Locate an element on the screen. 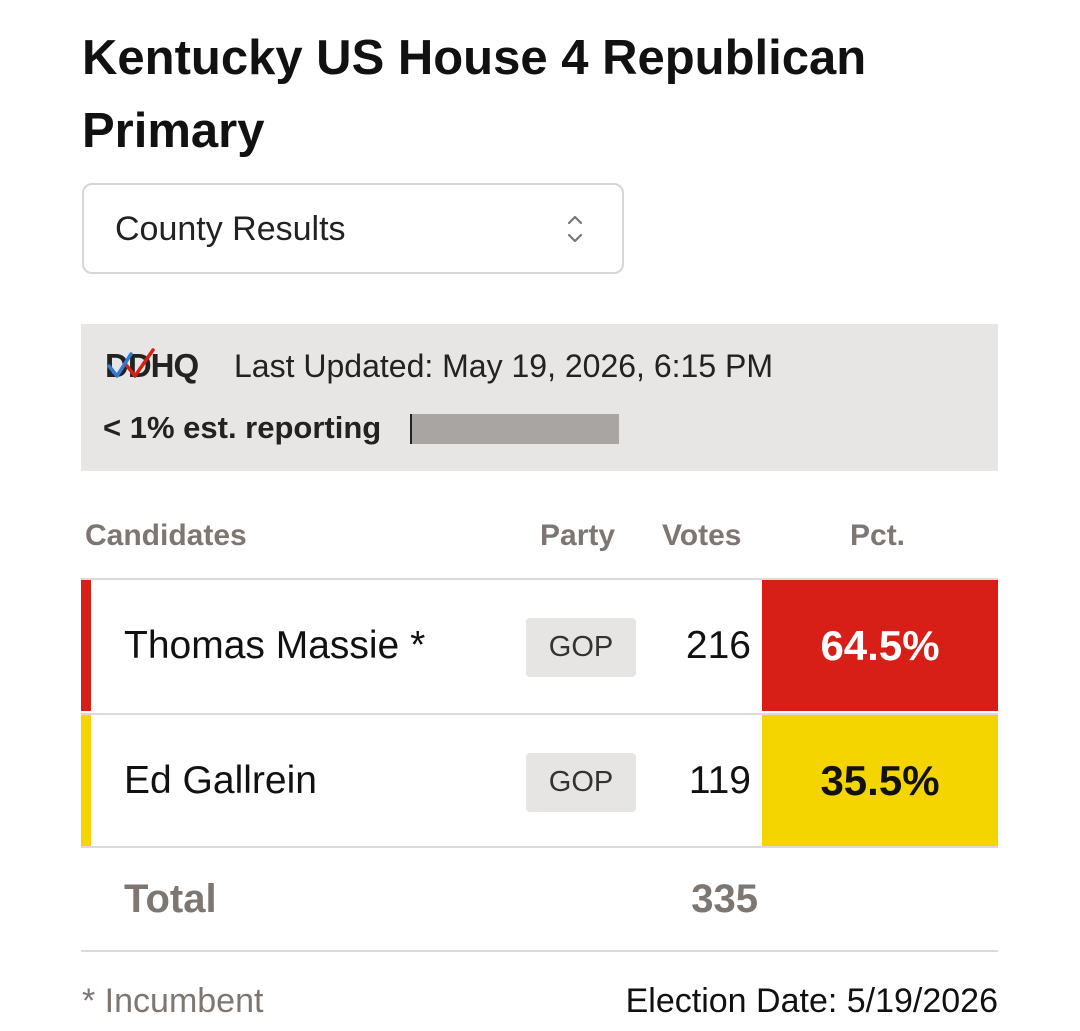 The height and width of the screenshot is (1031, 1080). candidate-row: Ed Gallrein GOP 119 35.5% is located at coordinates (539, 779).